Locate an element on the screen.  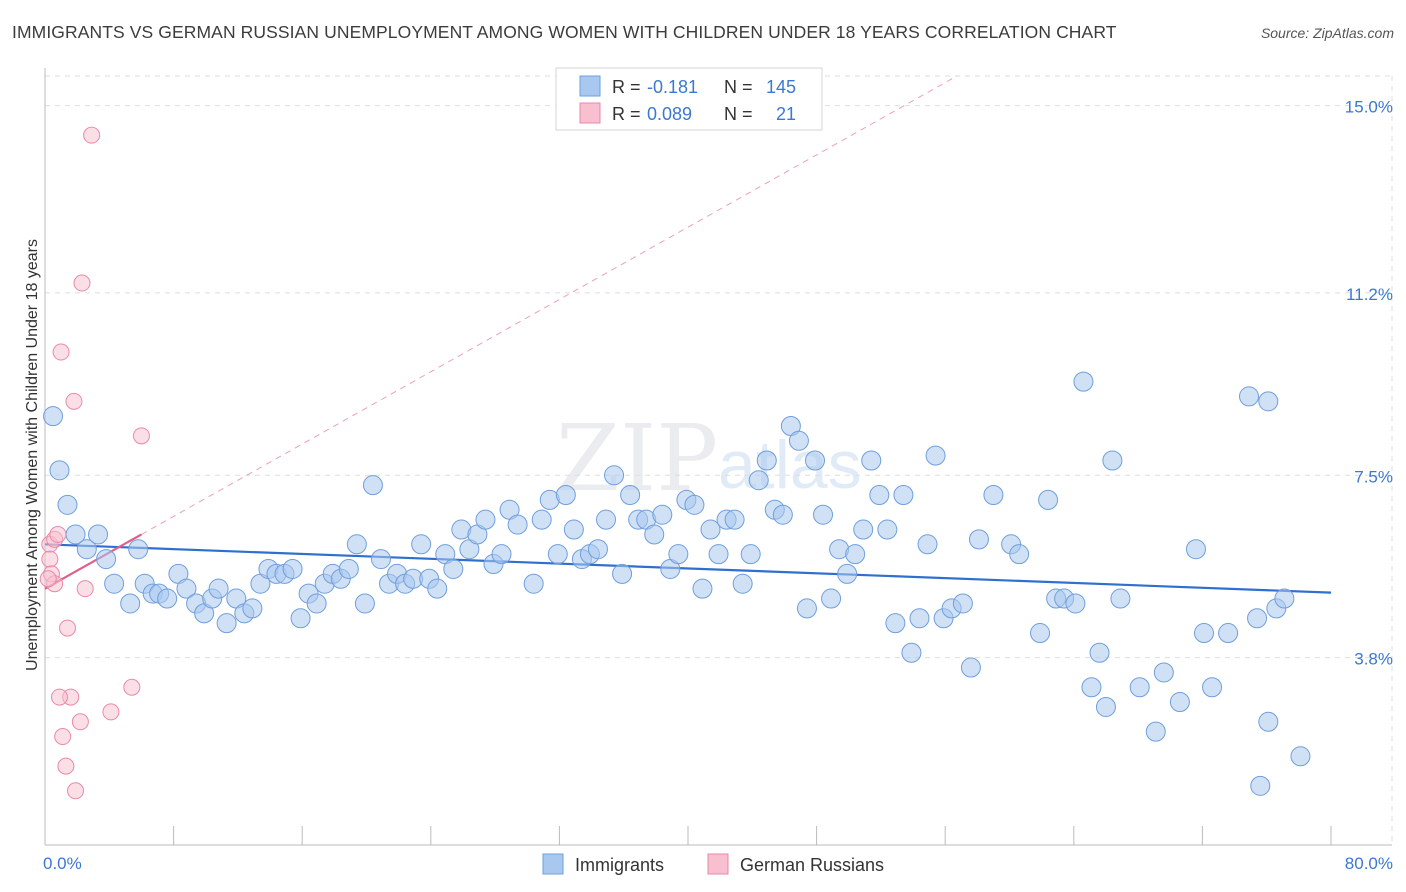
immigrants-r-value: -0.181 is located at coordinates (672, 87).